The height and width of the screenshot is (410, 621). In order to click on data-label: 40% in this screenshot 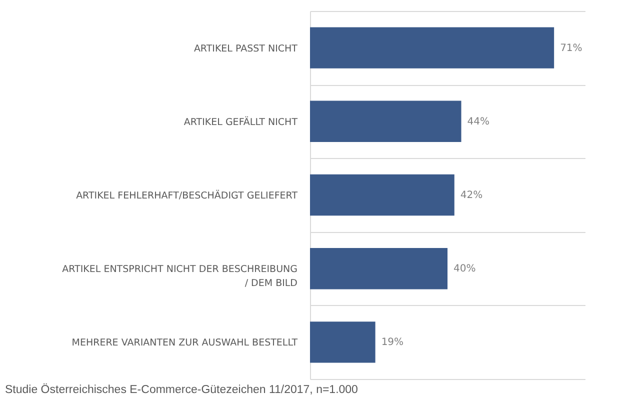, I will do `click(465, 269)`.